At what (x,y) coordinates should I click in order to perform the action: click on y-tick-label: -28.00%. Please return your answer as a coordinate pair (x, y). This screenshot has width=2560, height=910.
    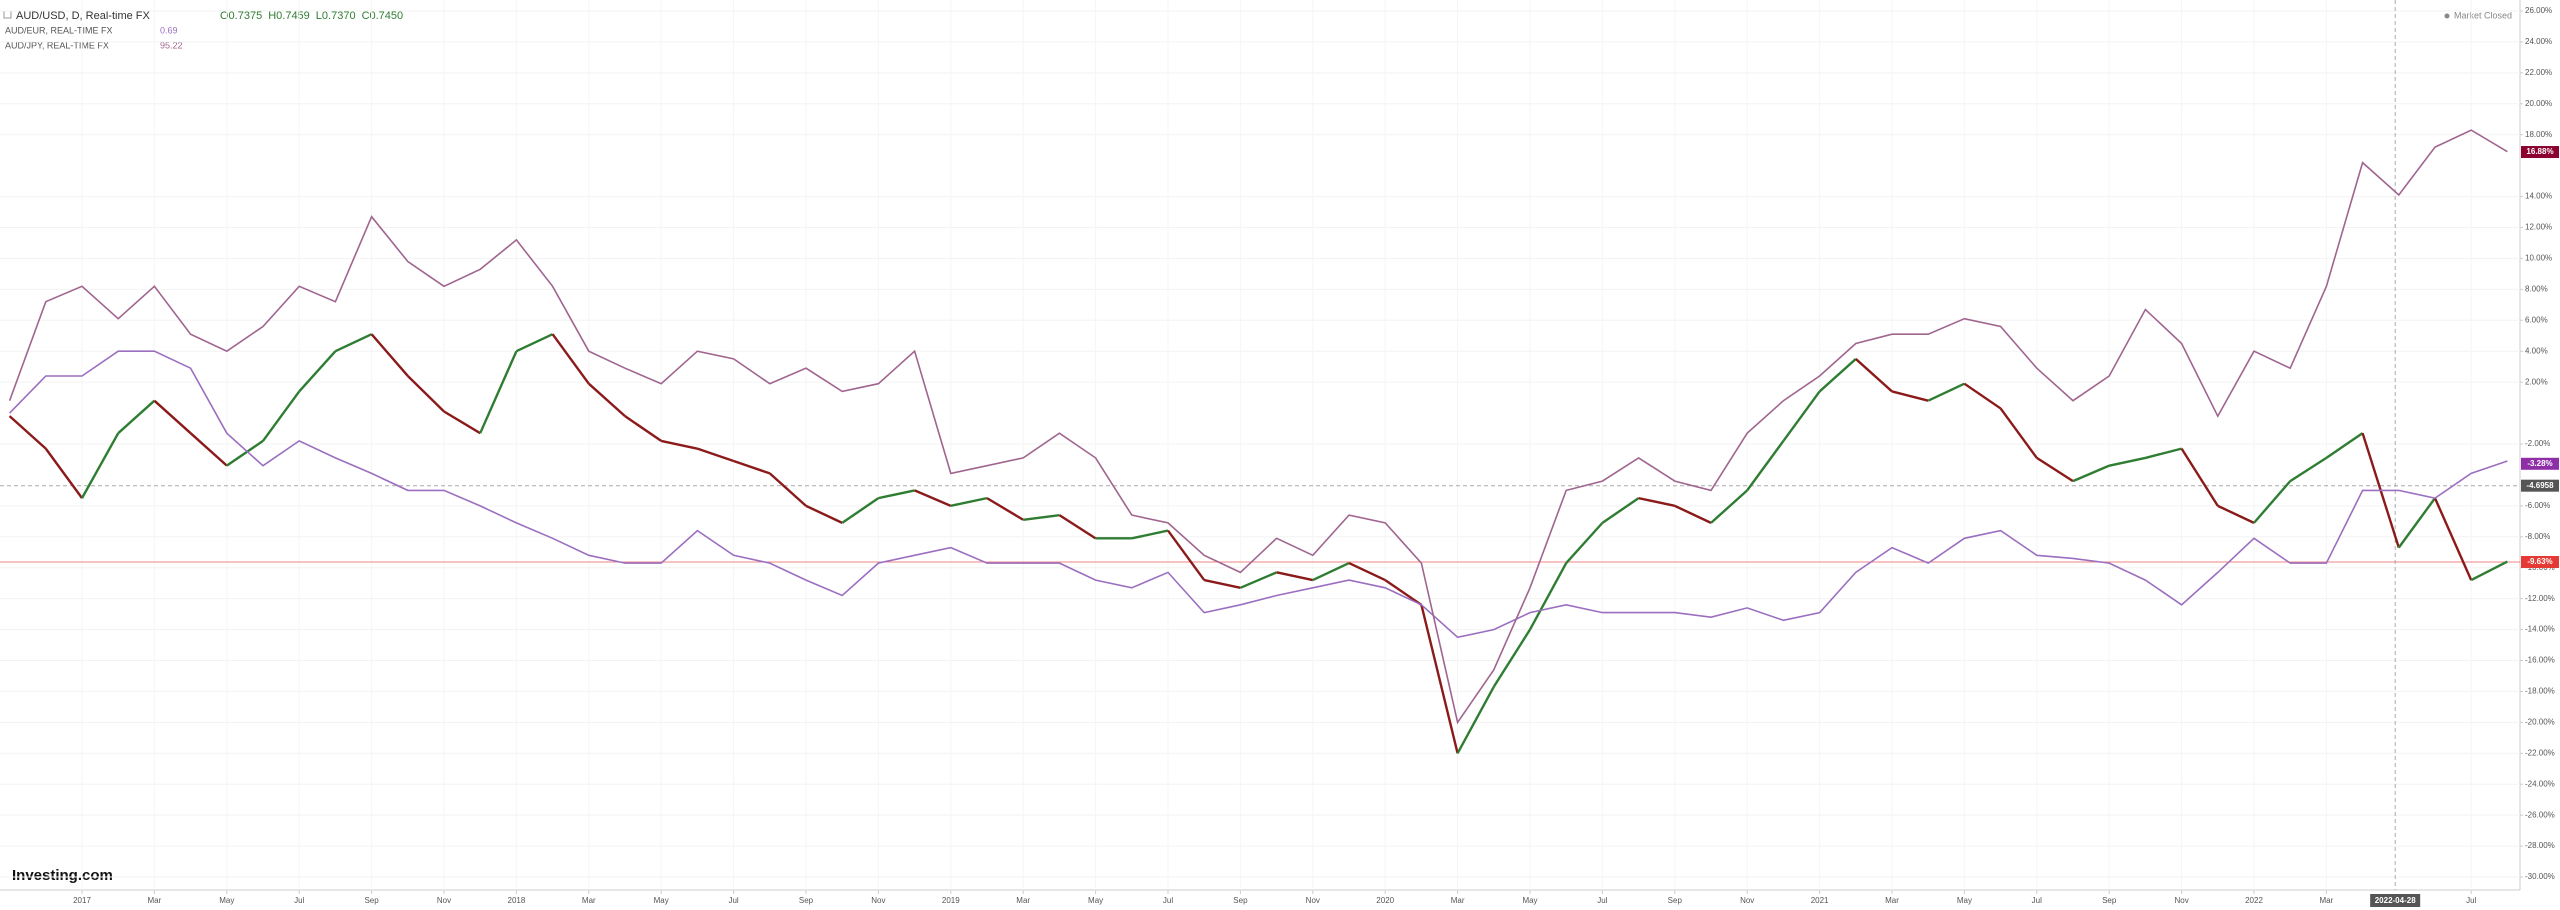
    Looking at the image, I should click on (2540, 845).